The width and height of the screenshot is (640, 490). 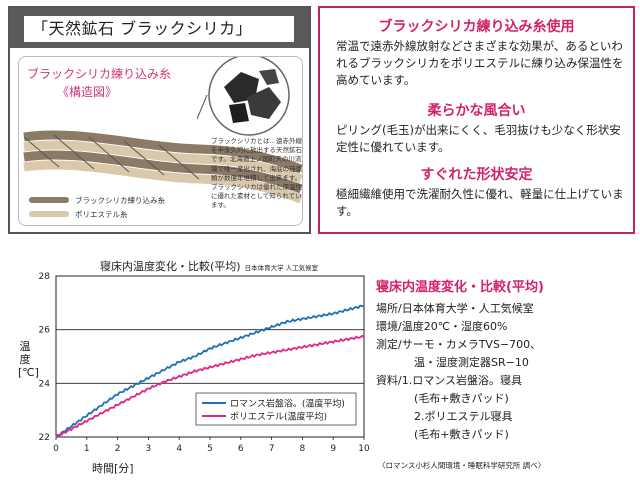 What do you see at coordinates (241, 449) in the screenshot?
I see `chart-x-tick-label: 6` at bounding box center [241, 449].